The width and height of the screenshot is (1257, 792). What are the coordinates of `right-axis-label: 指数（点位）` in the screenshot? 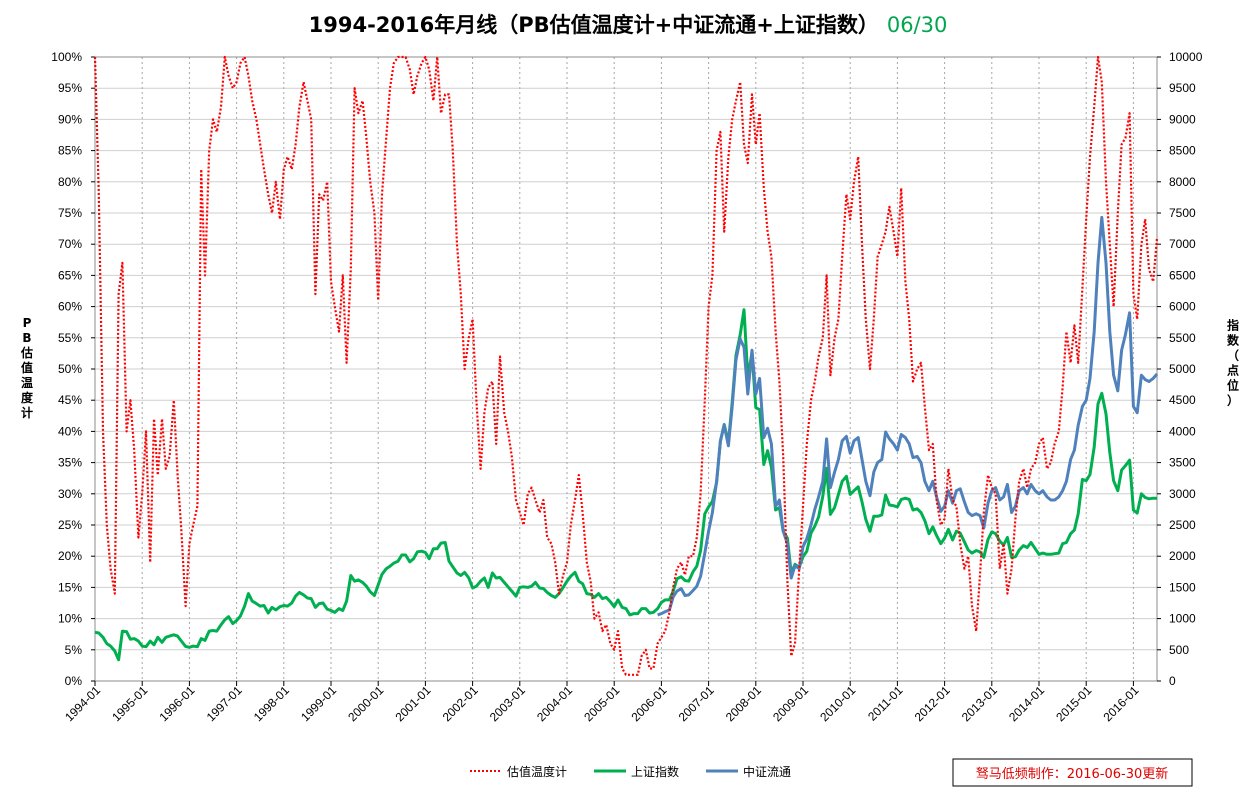 It's located at (1233, 363).